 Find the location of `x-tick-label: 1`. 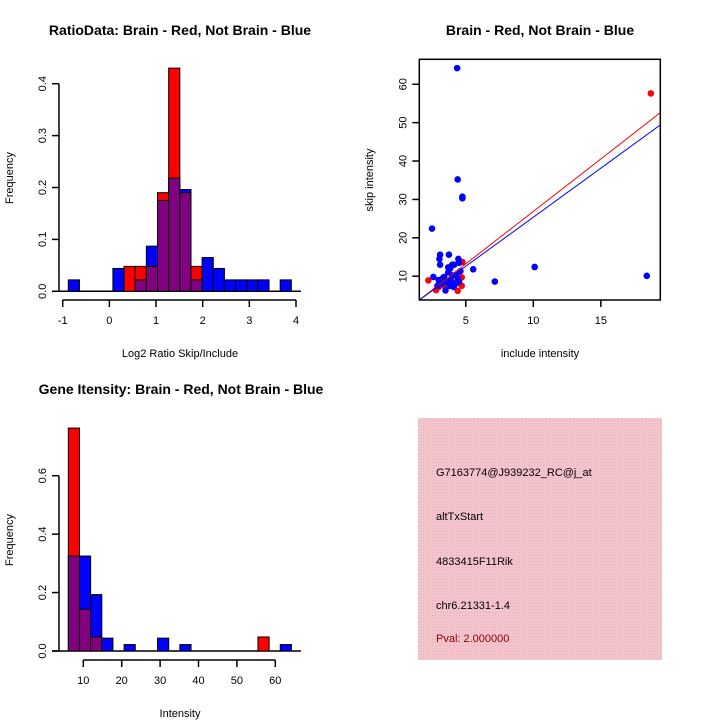

x-tick-label: 1 is located at coordinates (156, 321).